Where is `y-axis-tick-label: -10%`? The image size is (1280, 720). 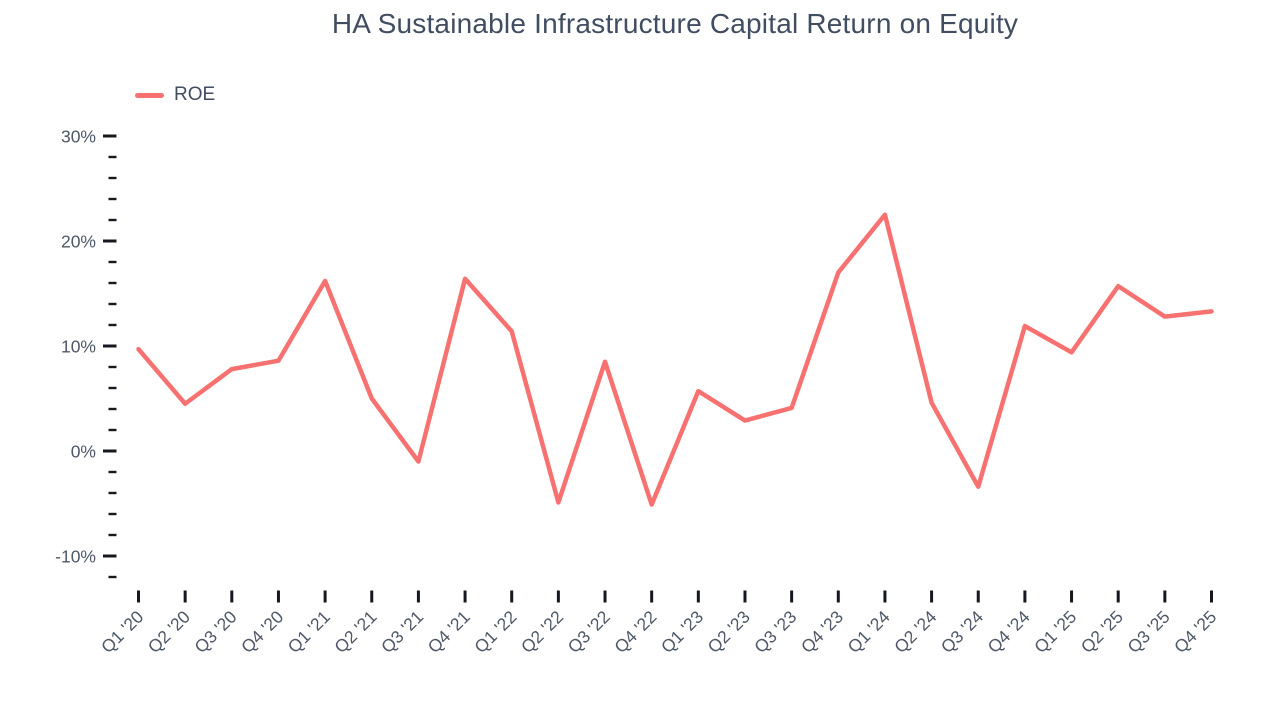
y-axis-tick-label: -10% is located at coordinates (75, 557).